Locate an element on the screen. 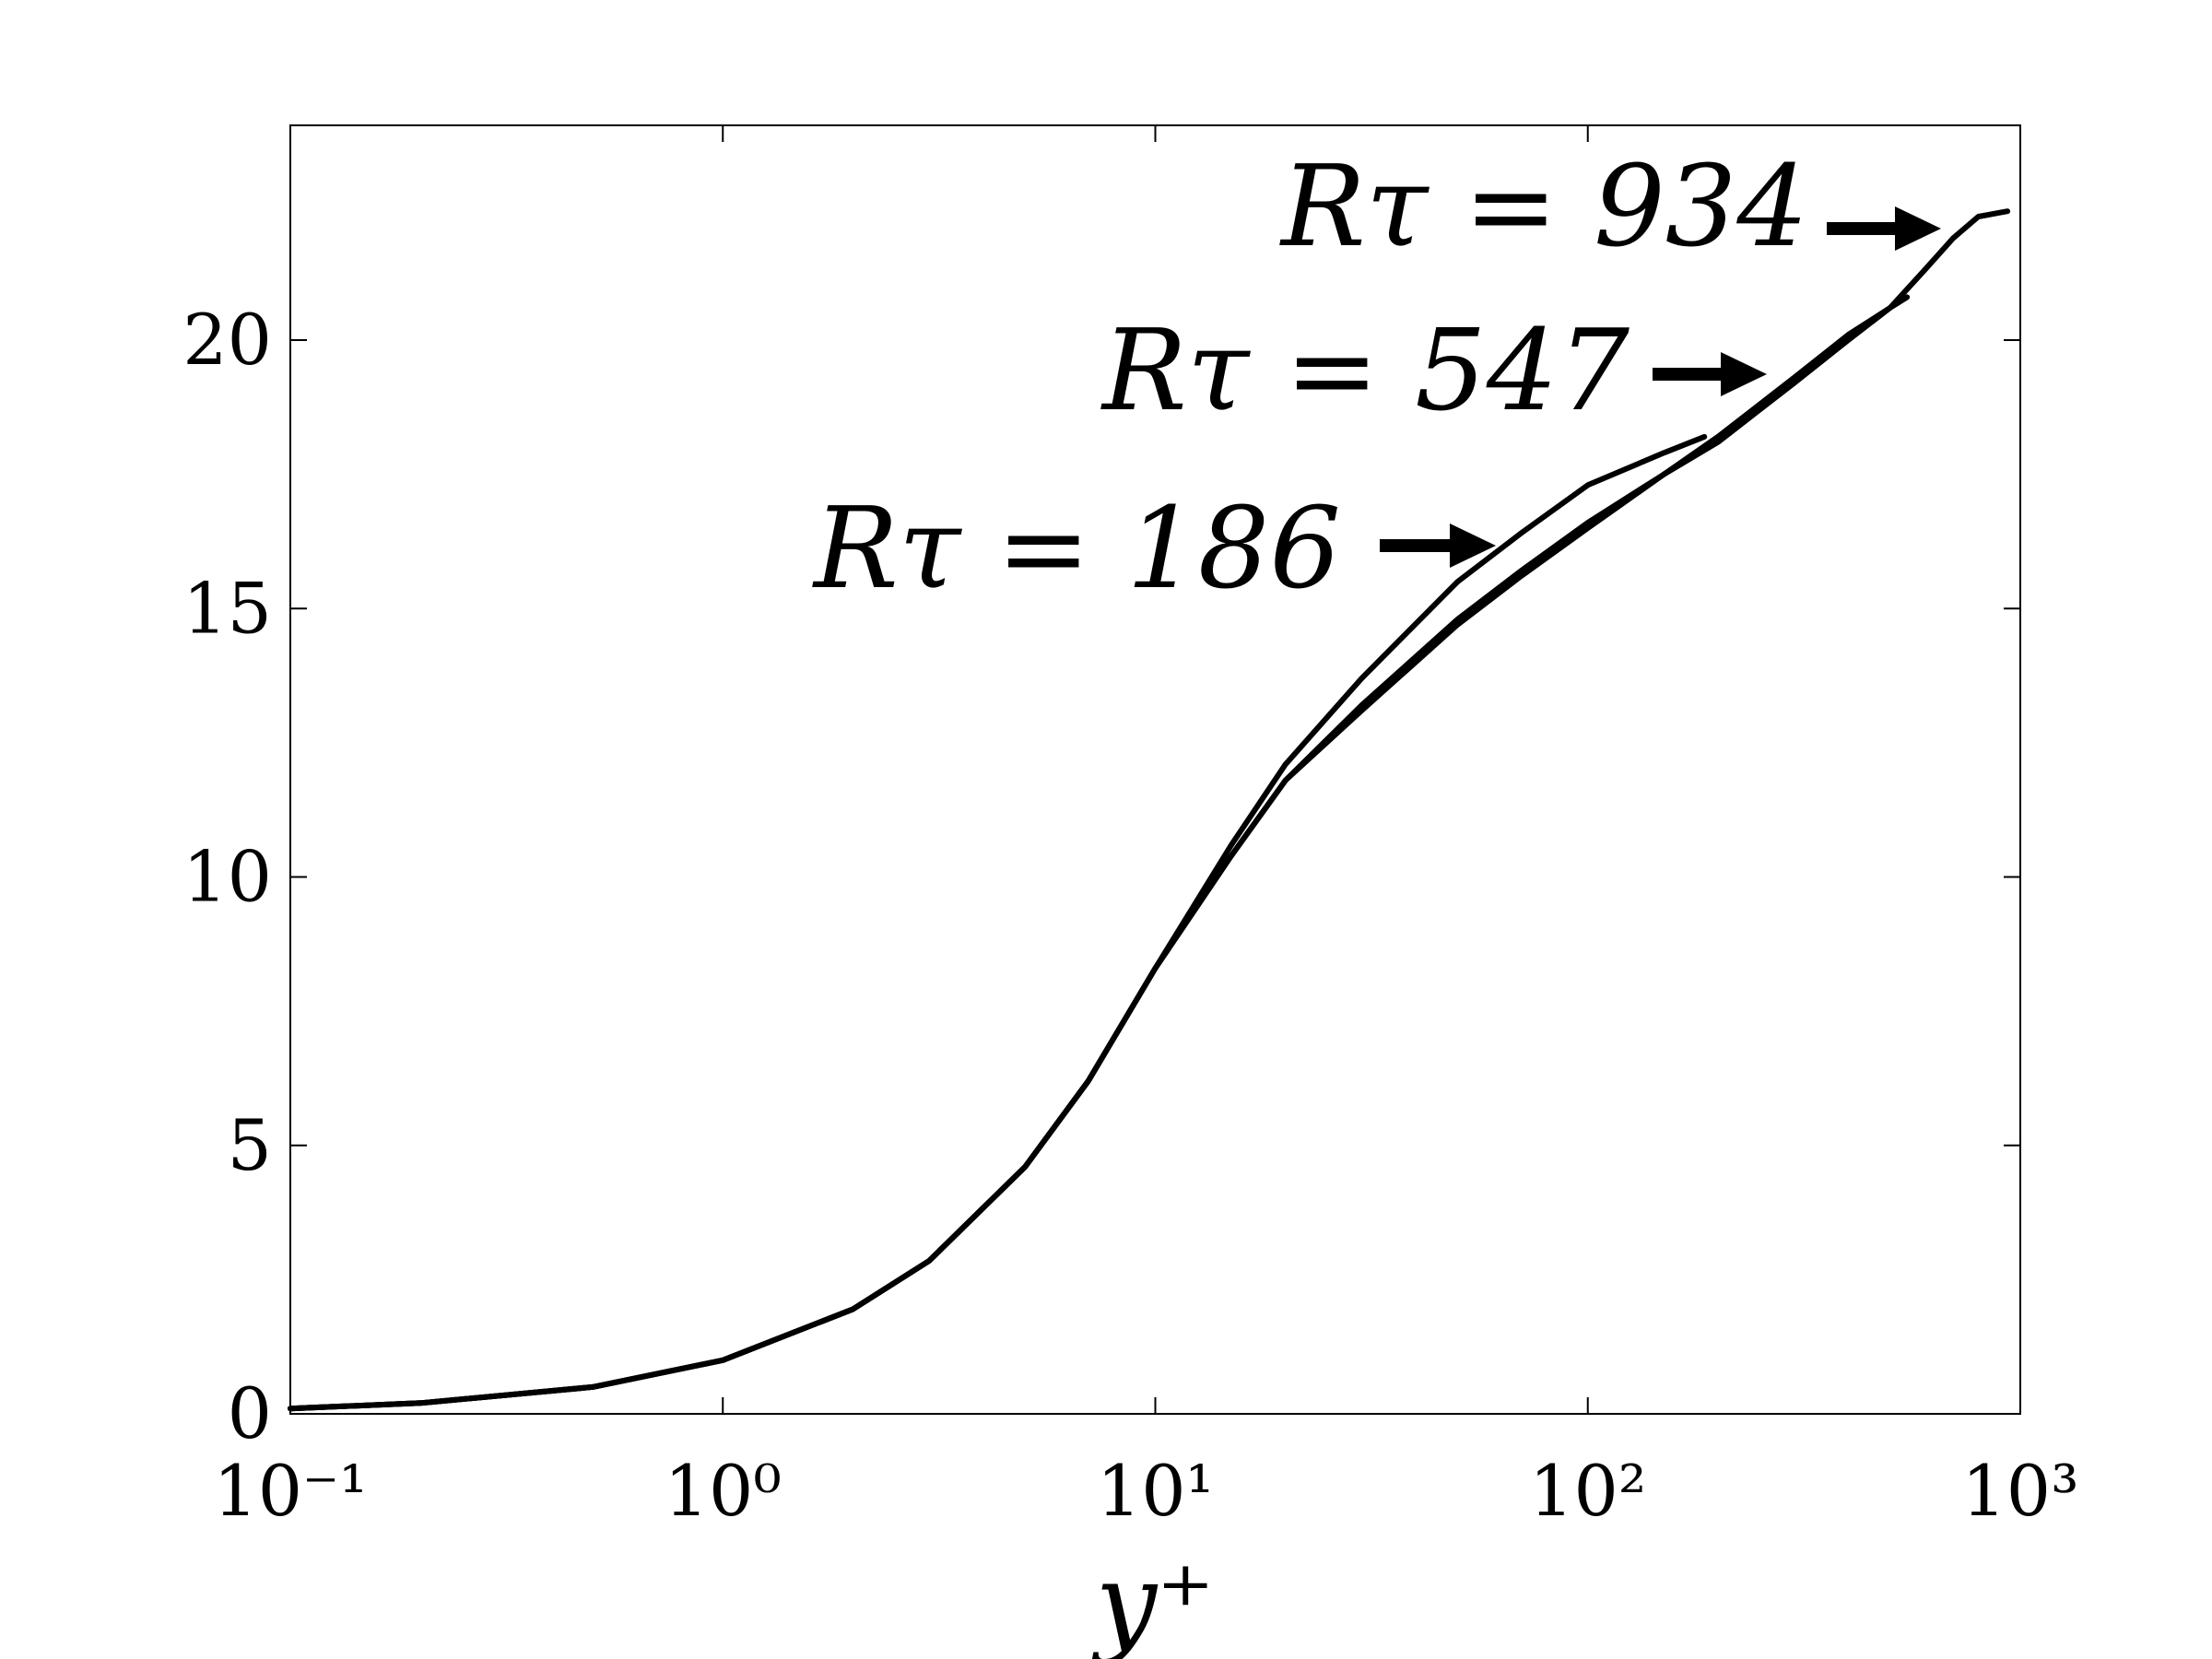 The height and width of the screenshot is (1659, 2212). y-tick-label: 5 is located at coordinates (250, 1145).